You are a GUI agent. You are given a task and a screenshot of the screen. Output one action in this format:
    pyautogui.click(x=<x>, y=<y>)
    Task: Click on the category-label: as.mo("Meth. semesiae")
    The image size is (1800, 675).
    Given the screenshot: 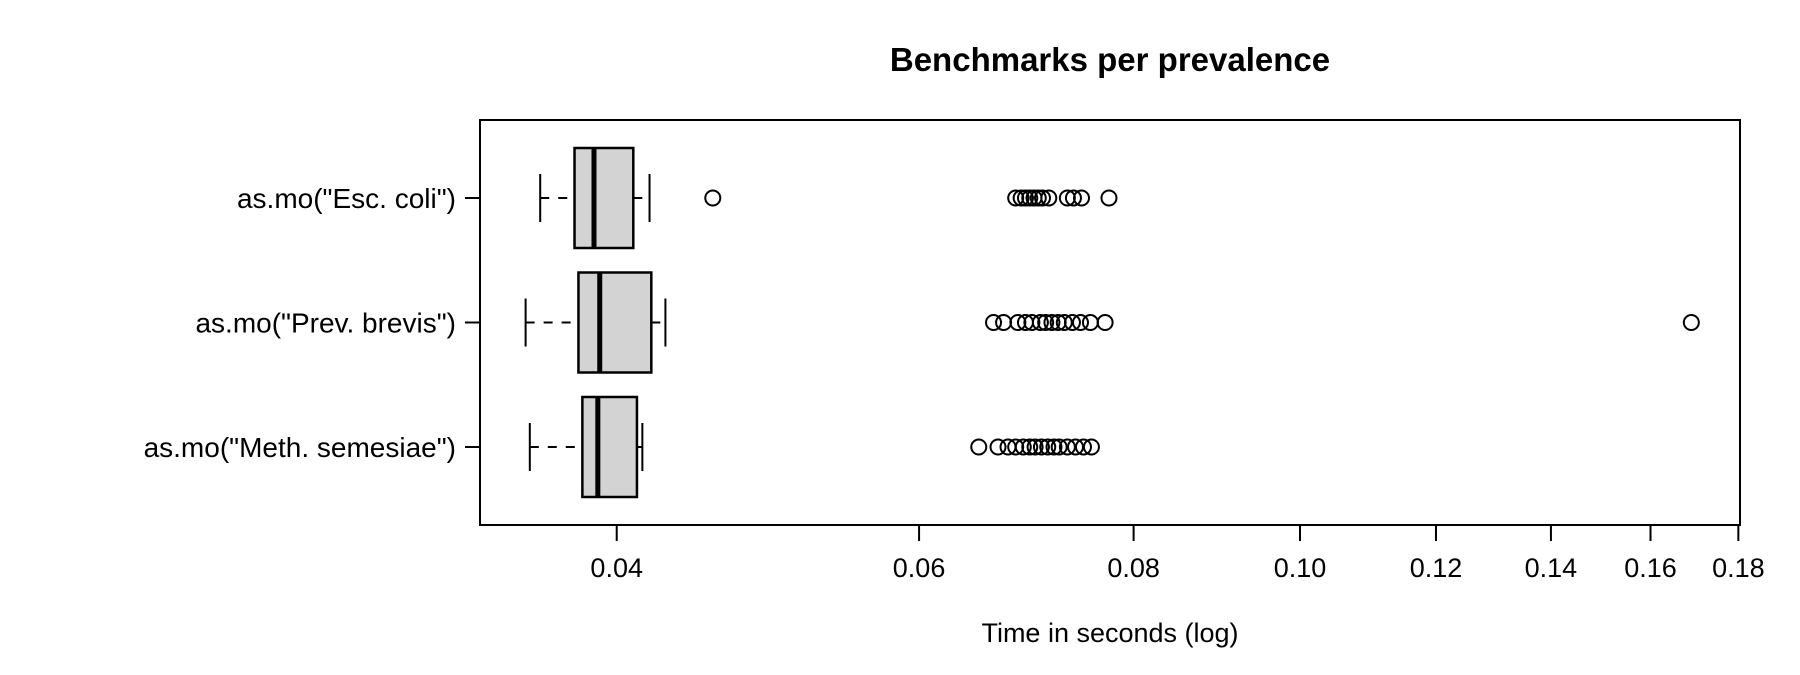 What is the action you would take?
    pyautogui.click(x=300, y=447)
    